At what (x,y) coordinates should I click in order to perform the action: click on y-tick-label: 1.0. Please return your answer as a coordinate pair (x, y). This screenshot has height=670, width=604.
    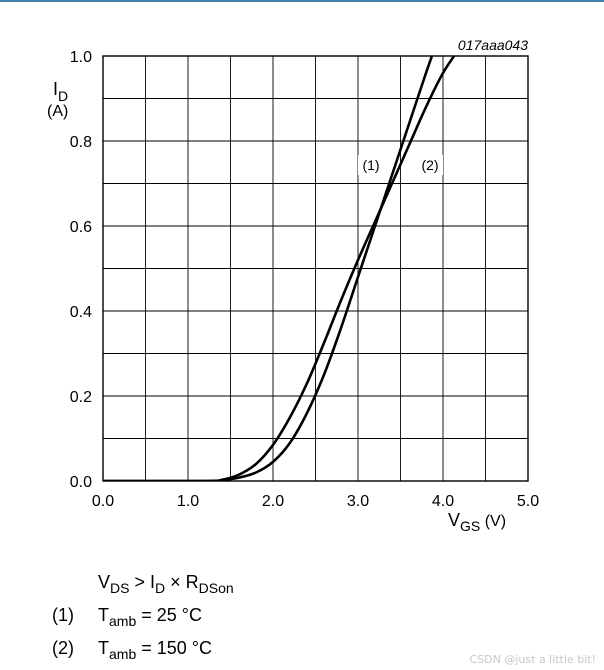
    Looking at the image, I should click on (81, 57).